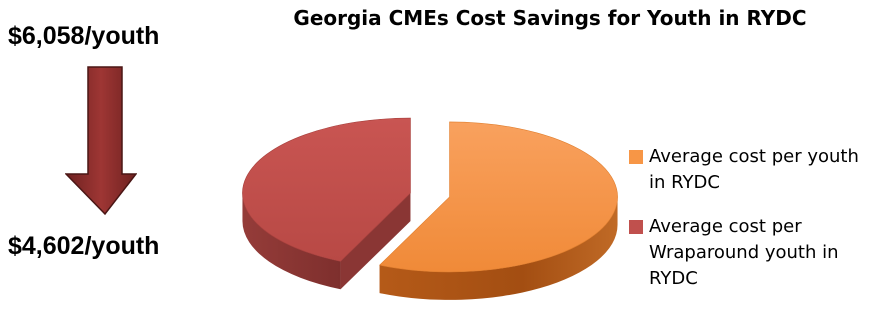 The width and height of the screenshot is (877, 326). What do you see at coordinates (84, 36) in the screenshot?
I see `before-cost-callout: $6,058/youth` at bounding box center [84, 36].